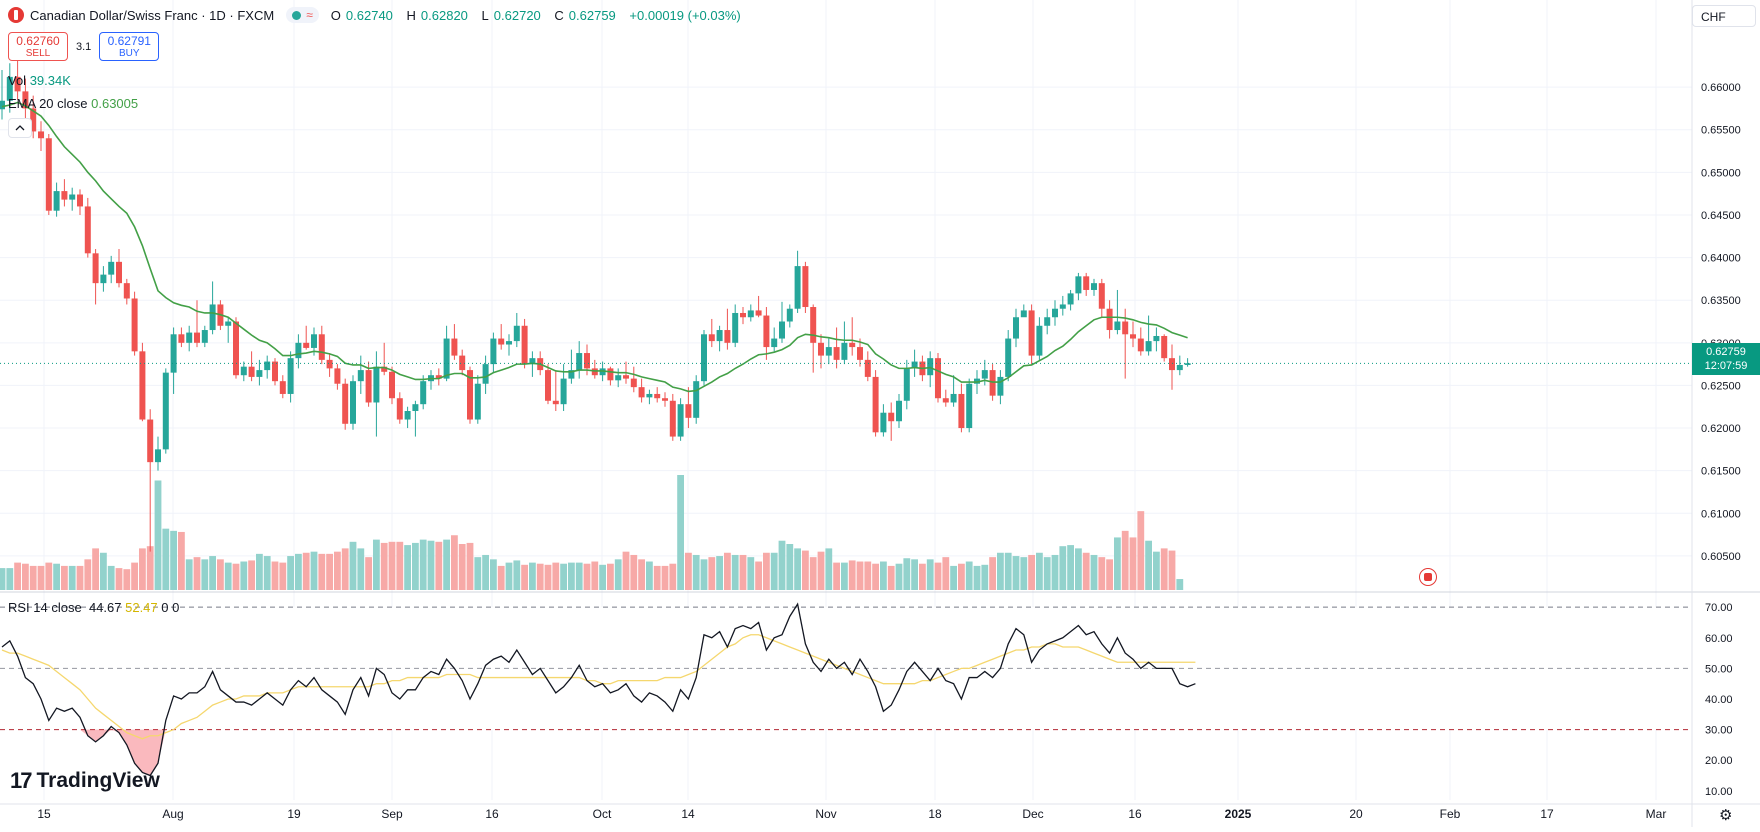 The height and width of the screenshot is (832, 1760). I want to click on time-tick-label: Dec, so click(1032, 814).